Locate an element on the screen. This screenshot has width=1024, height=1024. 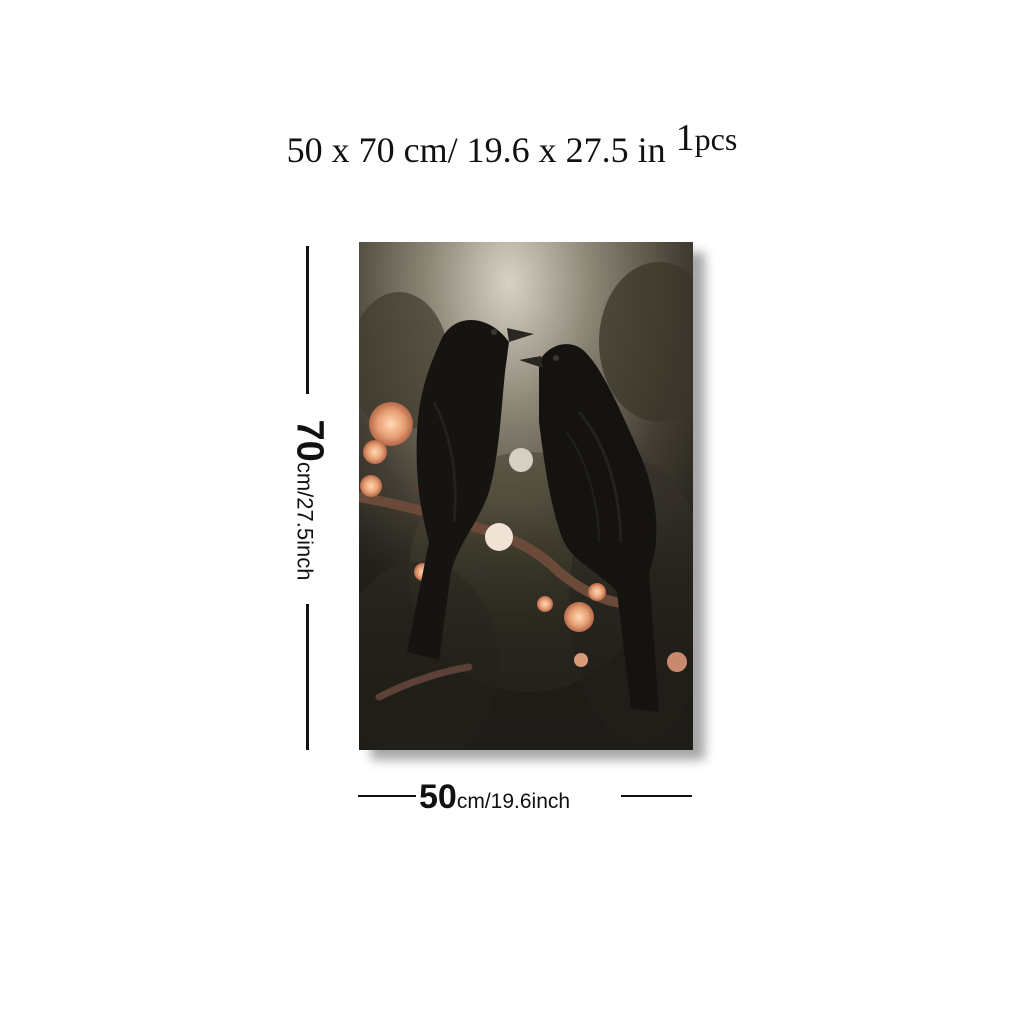
product-size-title: 50 x 70 cm/ 19.6 x 27.5 in 1pcs is located at coordinates (512, 144).